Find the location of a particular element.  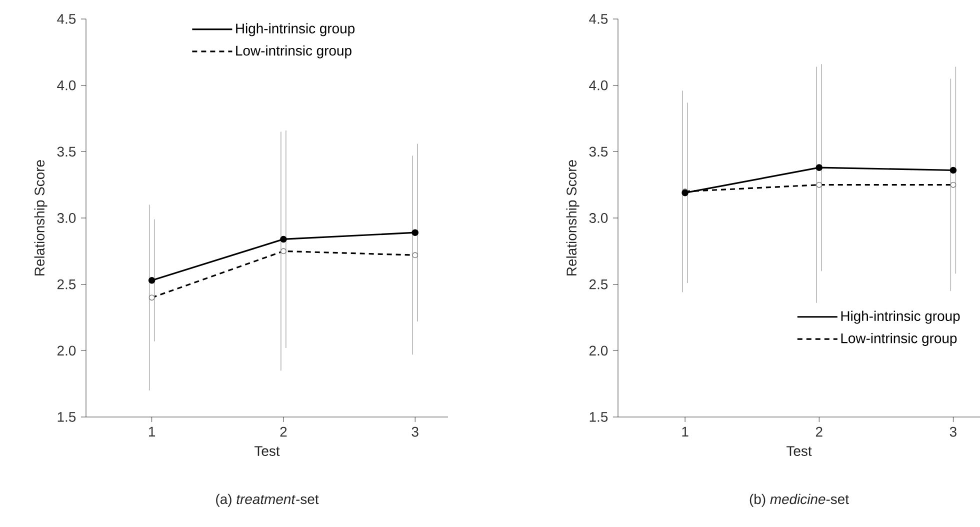

text: (a) treatment-set is located at coordinates (267, 500).